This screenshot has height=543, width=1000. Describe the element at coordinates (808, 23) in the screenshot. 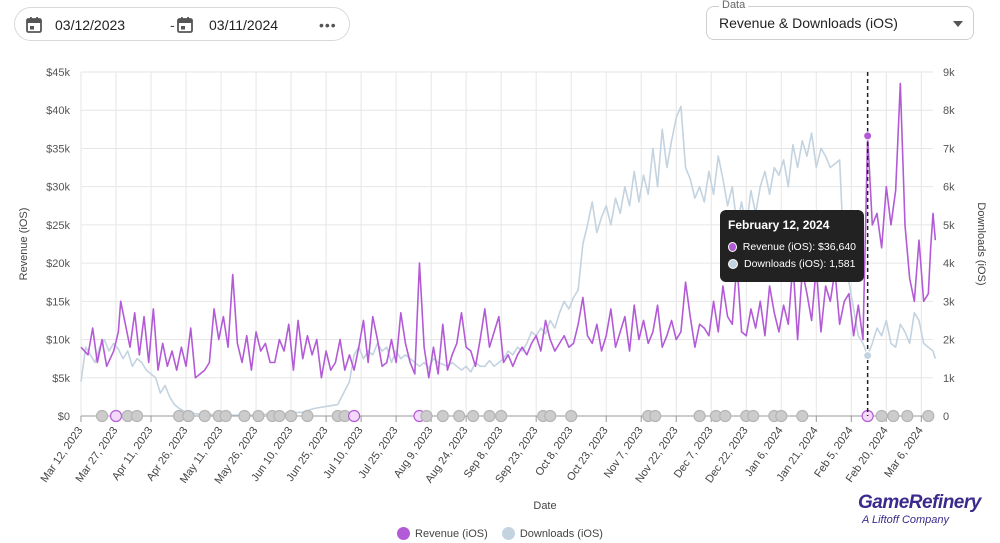

I see `data-select-value: Revenue & Downloads (iOS)` at that location.